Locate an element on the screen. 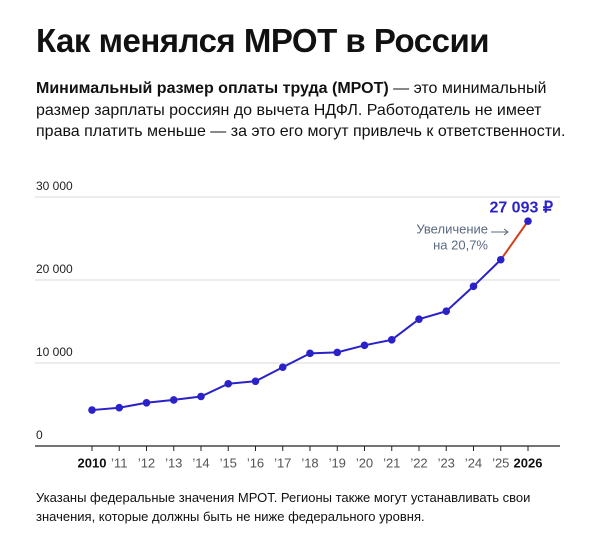 The width and height of the screenshot is (600, 538). y-tick-label: 30 000 is located at coordinates (54, 186).